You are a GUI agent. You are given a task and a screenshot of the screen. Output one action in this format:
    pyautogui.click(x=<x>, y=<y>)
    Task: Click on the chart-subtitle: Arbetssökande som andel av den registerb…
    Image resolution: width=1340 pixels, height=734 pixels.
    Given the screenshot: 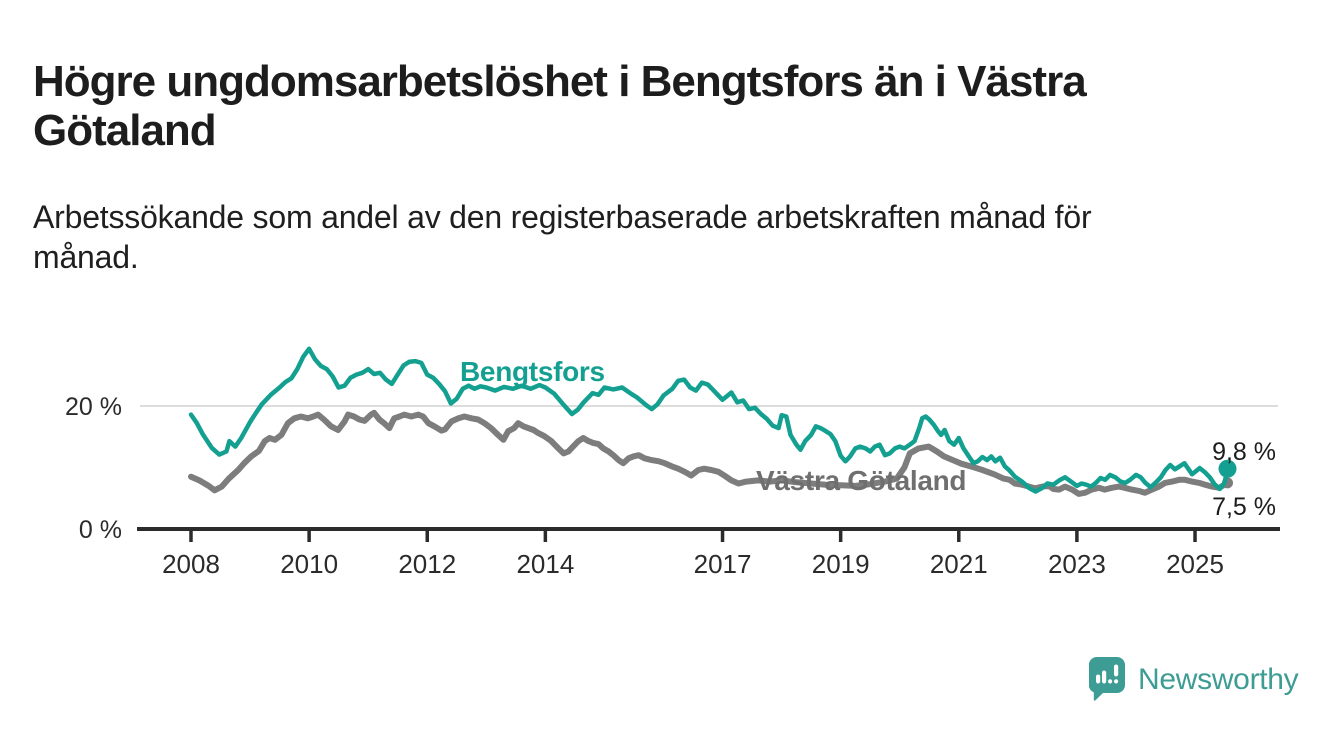 What is the action you would take?
    pyautogui.click(x=658, y=237)
    